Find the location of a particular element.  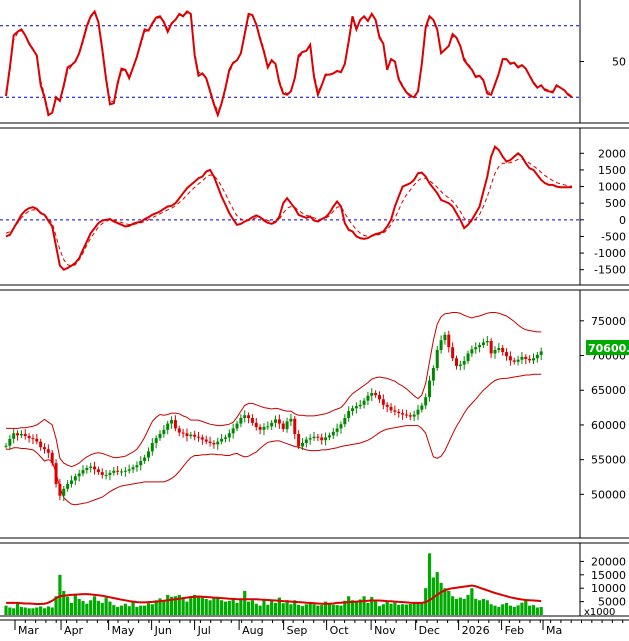

x-tick-label: Apr is located at coordinates (74, 630).